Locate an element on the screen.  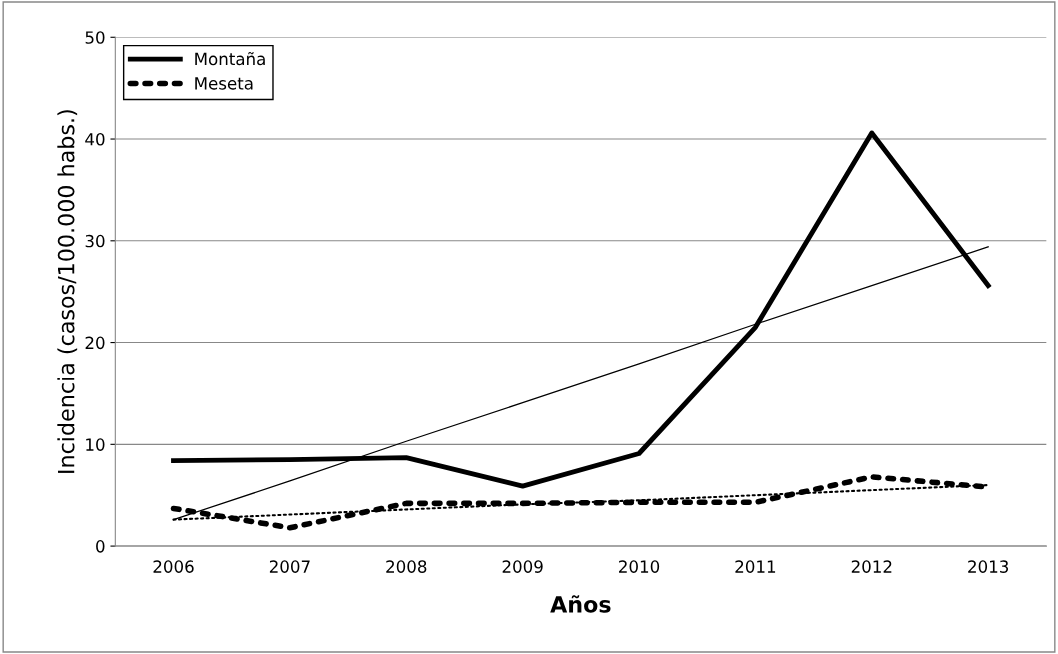
x-tick-label: 2012 is located at coordinates (871, 566).